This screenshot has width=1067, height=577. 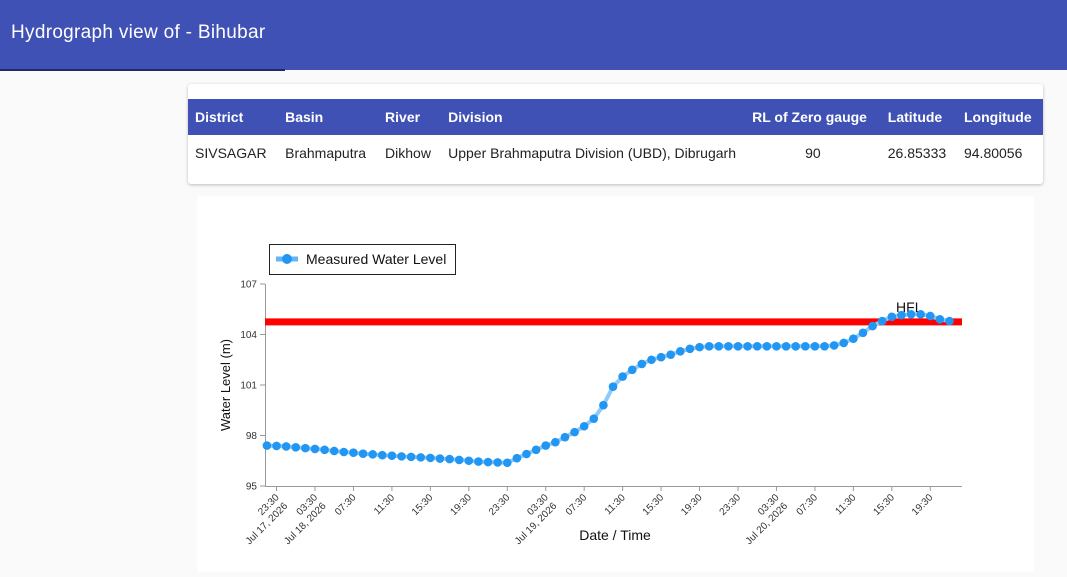 What do you see at coordinates (326, 153) in the screenshot?
I see `cell-basin: Brahmaputra` at bounding box center [326, 153].